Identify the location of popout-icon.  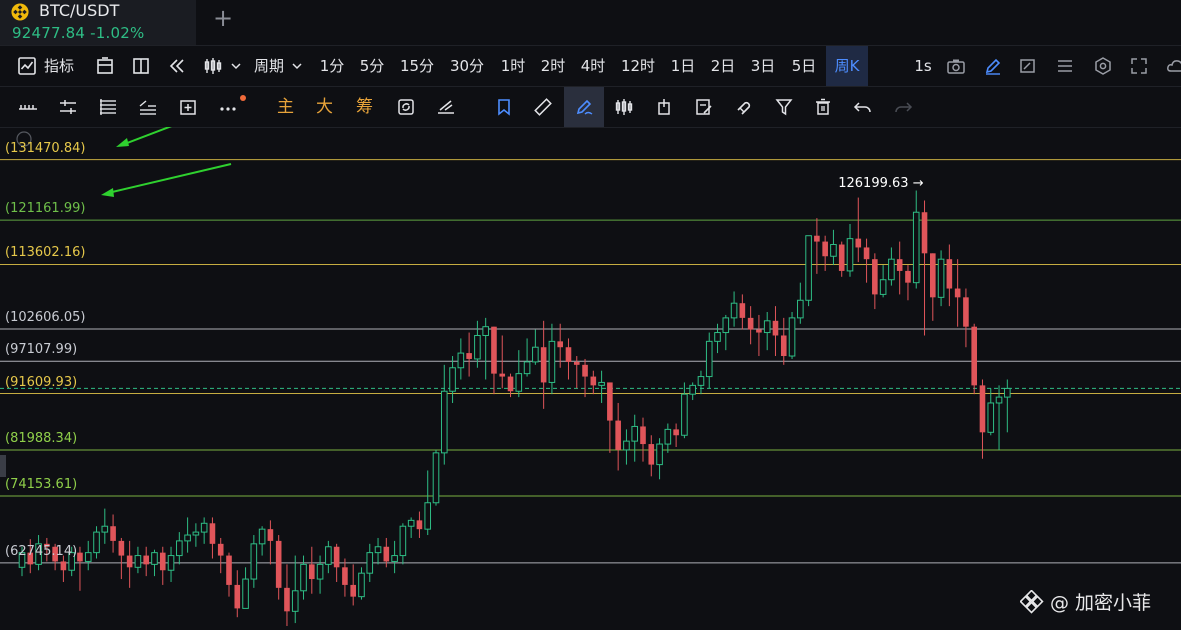
(1028, 66).